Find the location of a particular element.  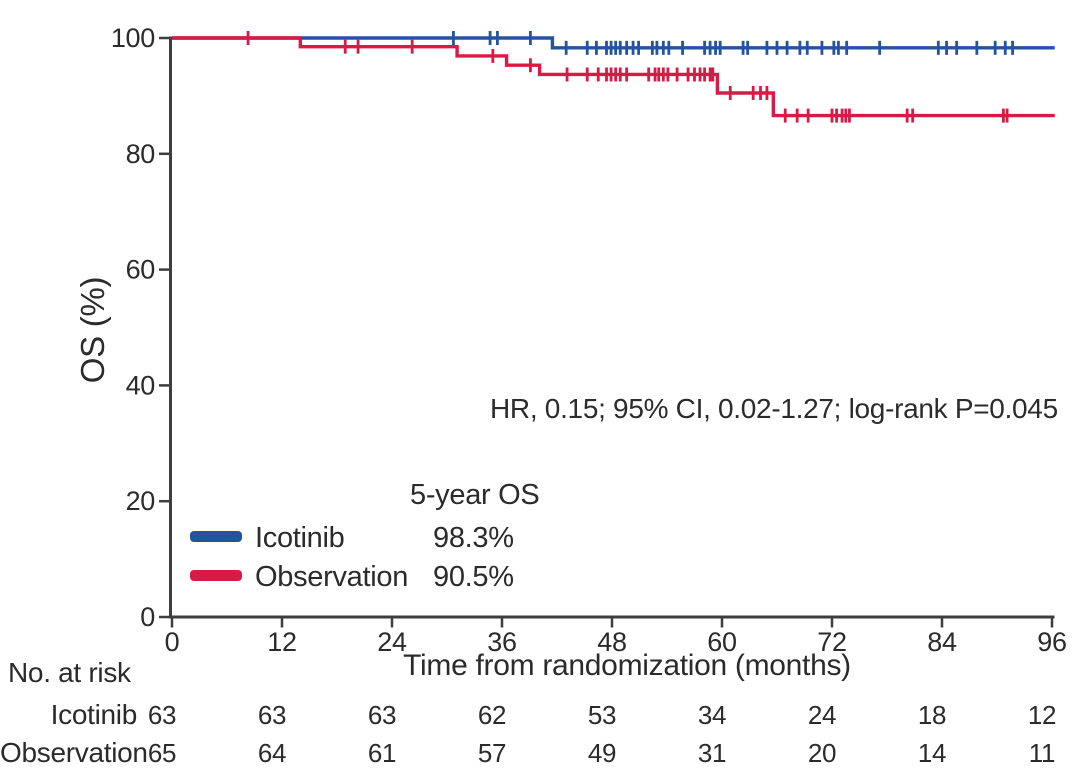

y-axis-title: OS (%) is located at coordinates (92, 330).